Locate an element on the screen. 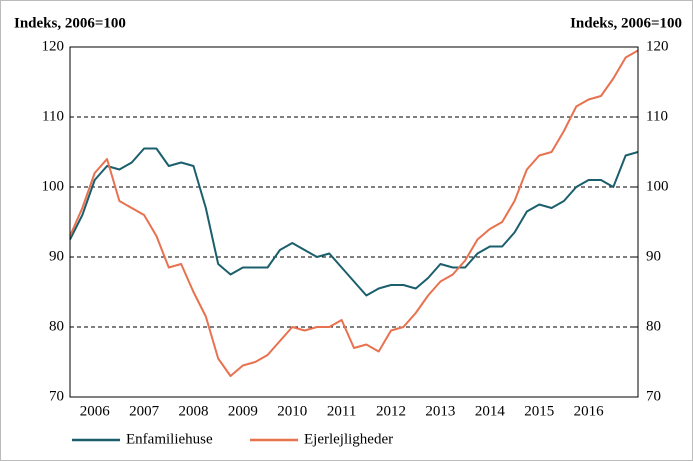  y-tick-label: 80 is located at coordinates (56, 326).